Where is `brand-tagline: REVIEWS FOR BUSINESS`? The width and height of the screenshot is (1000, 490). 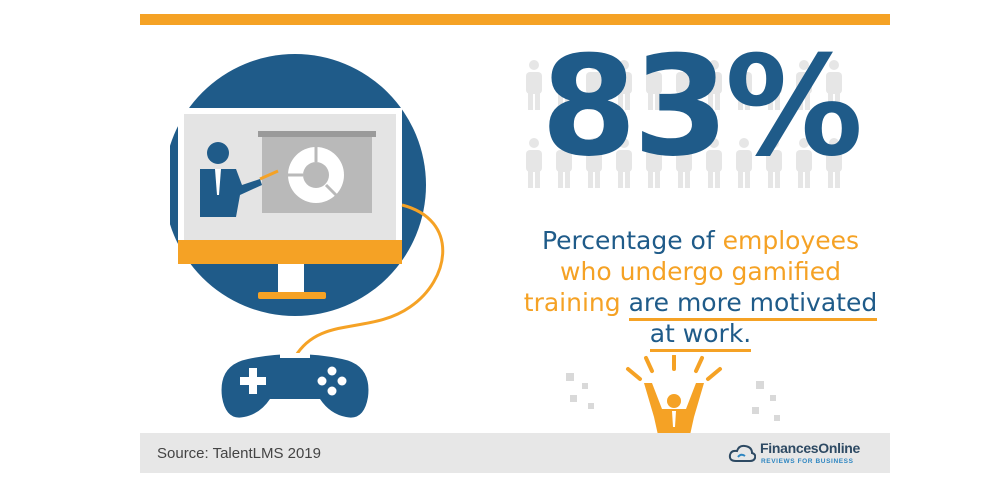 brand-tagline: REVIEWS FOR BUSINESS is located at coordinates (807, 461).